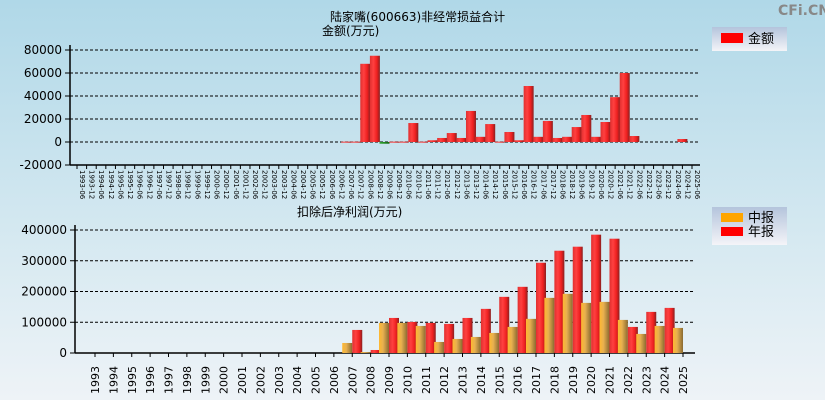 Image resolution: width=825 pixels, height=400 pixels. Describe the element at coordinates (428, 185) in the screenshot. I see `x-tick-label: 2011-06` at that location.